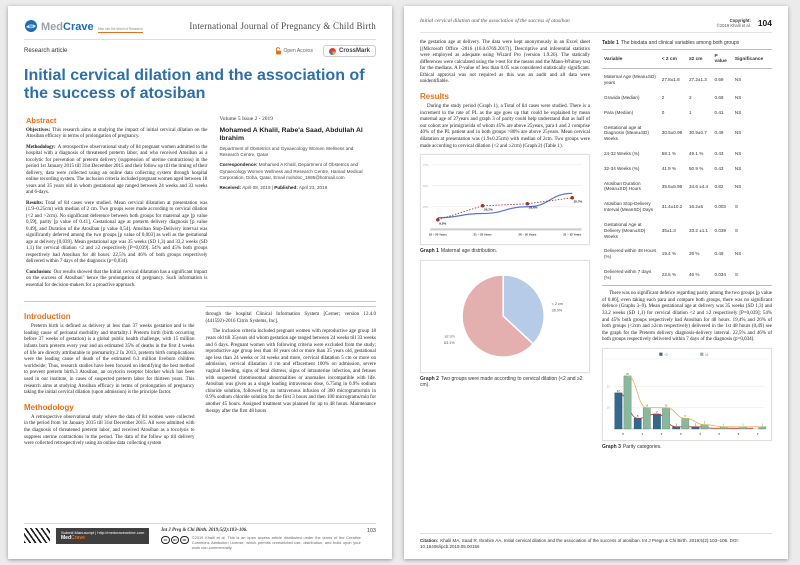 This screenshot has width=800, height=565. Describe the element at coordinates (720, 230) in the screenshot. I see `table-cell: 0.039` at that location.